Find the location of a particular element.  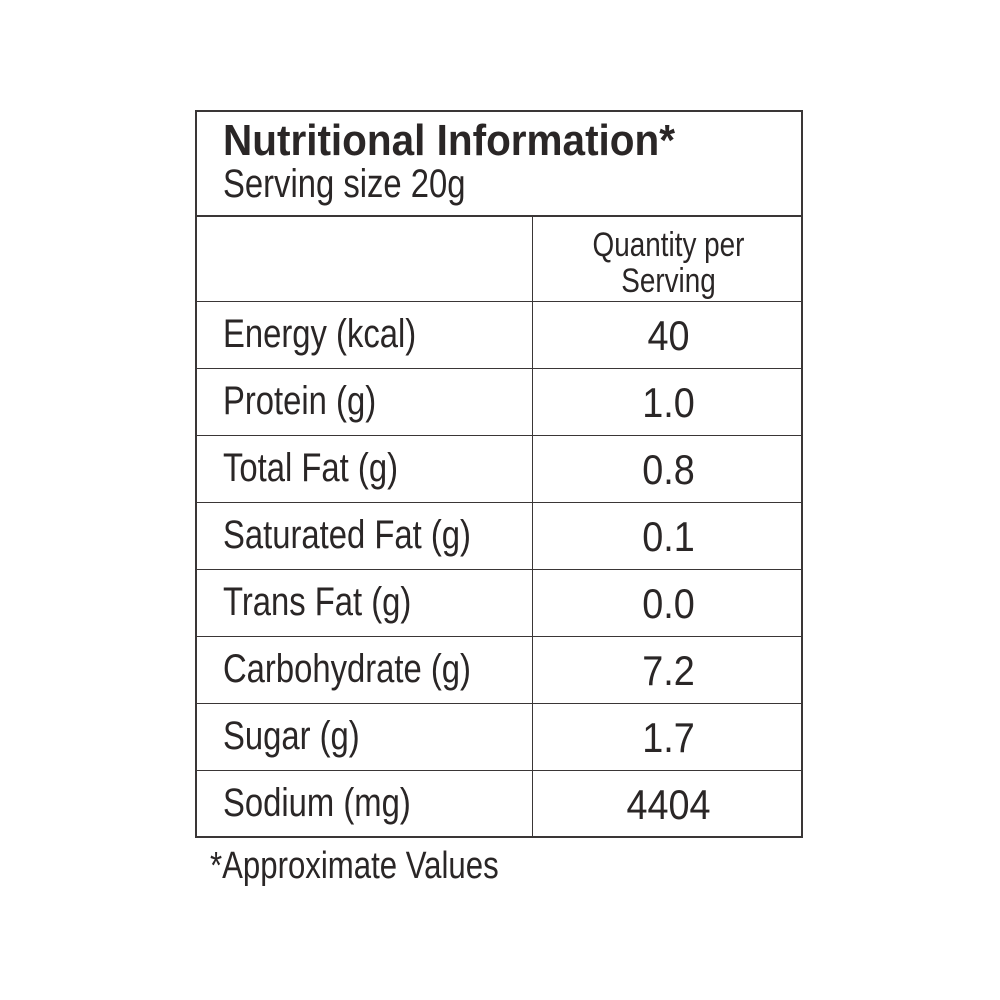

subtitle: Serving size 20g is located at coordinates (344, 184).